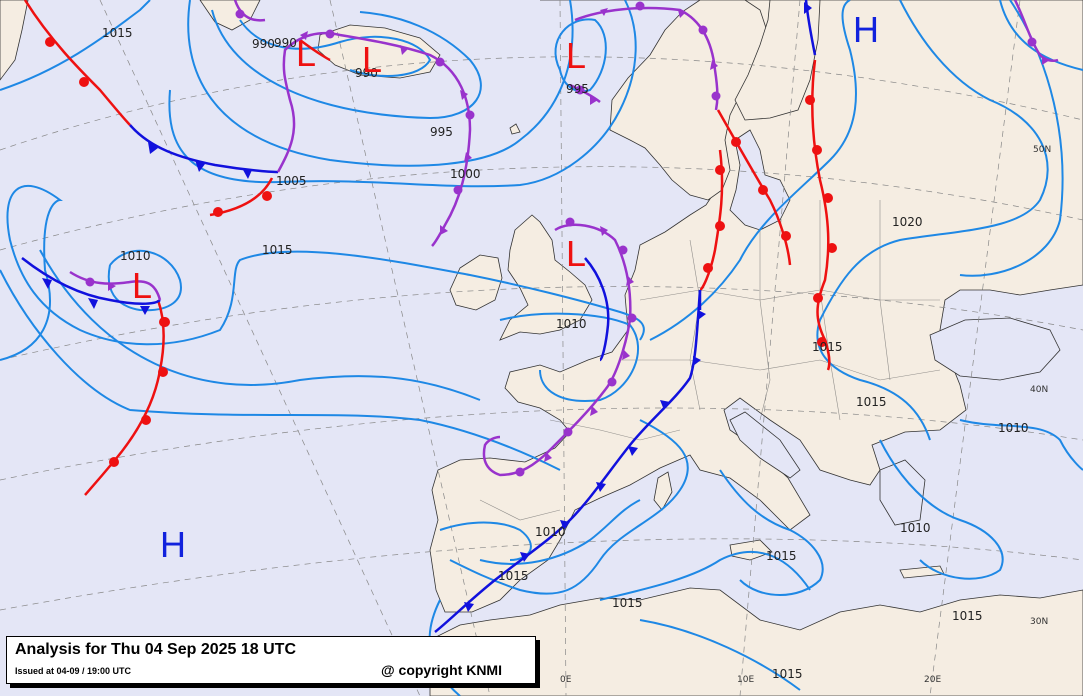 The height and width of the screenshot is (696, 1083). I want to click on land-corsica, so click(663, 491).